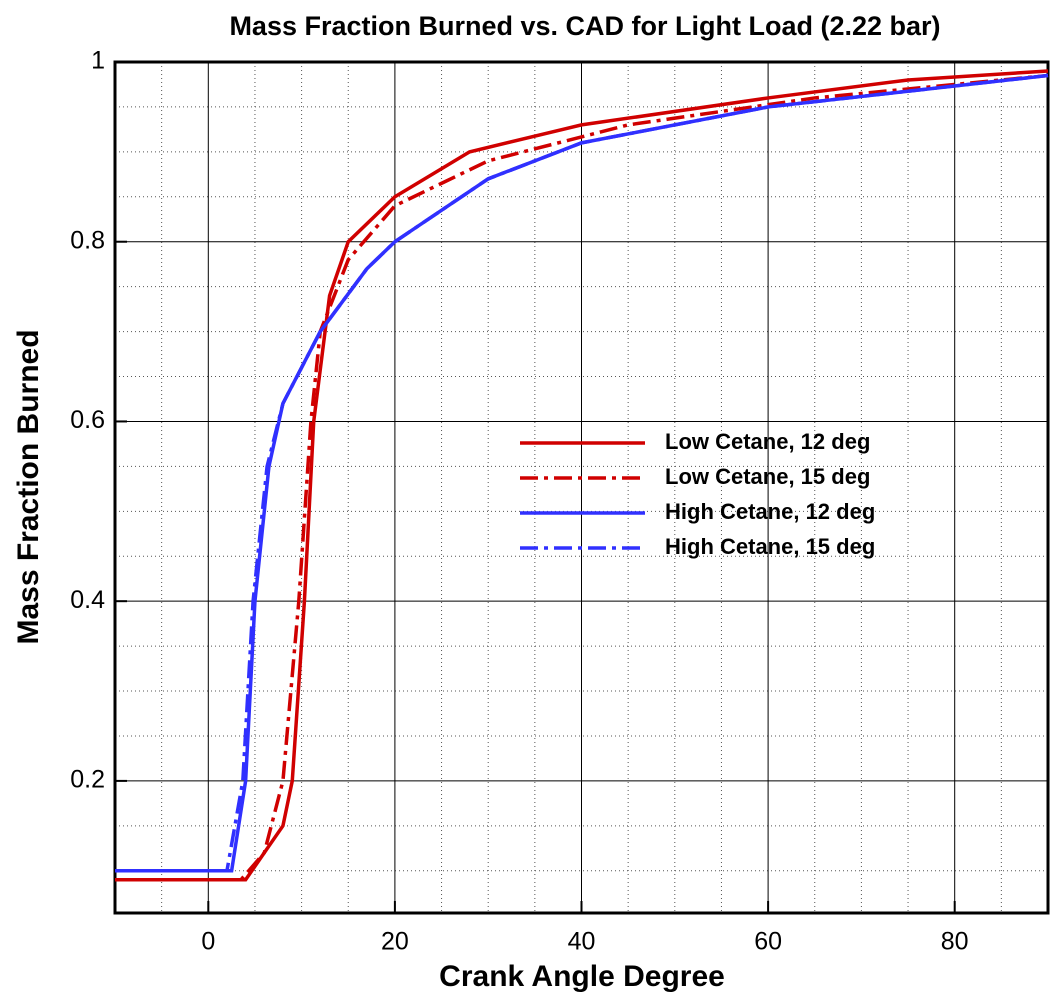  I want to click on legend-label: Low Cetane, 12 deg, so click(767, 441).